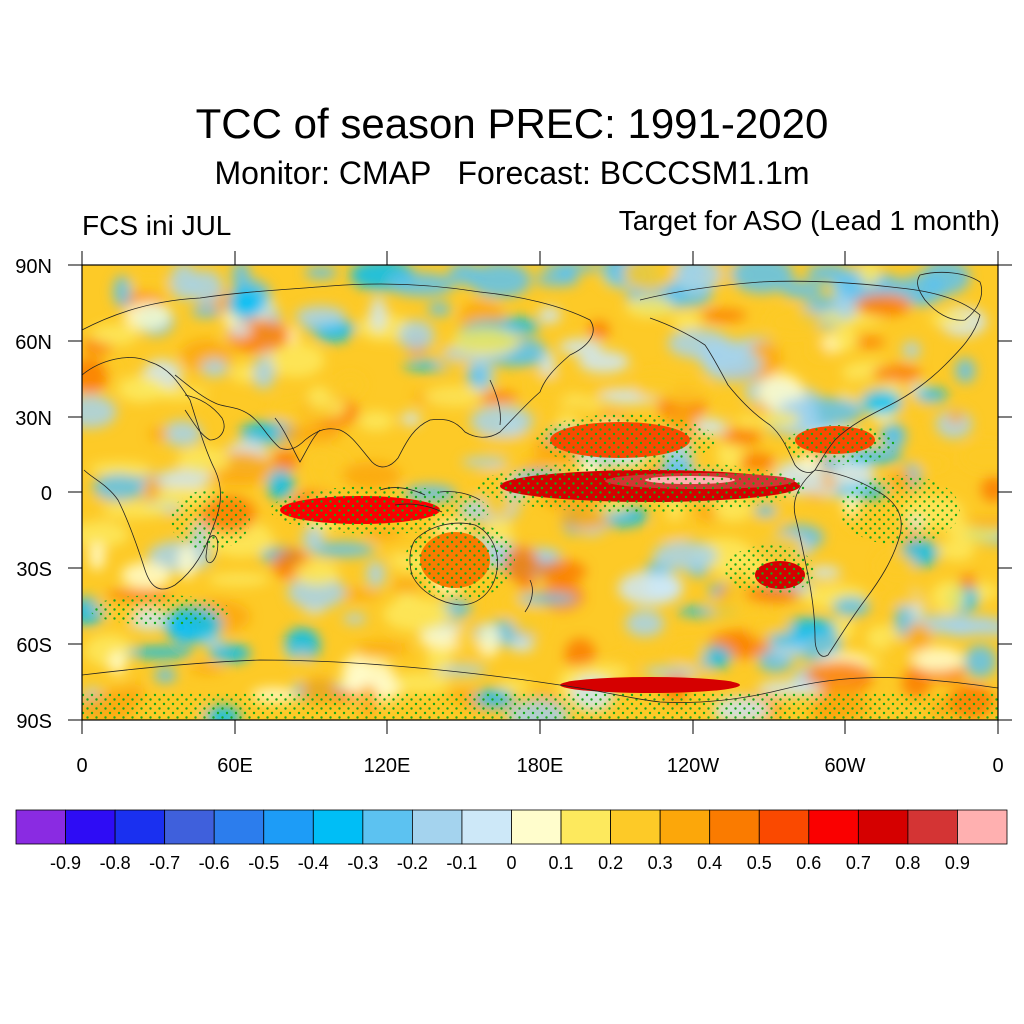 The image size is (1024, 1024). Describe the element at coordinates (338, 375) in the screenshot. I see `eurasia-coast` at that location.